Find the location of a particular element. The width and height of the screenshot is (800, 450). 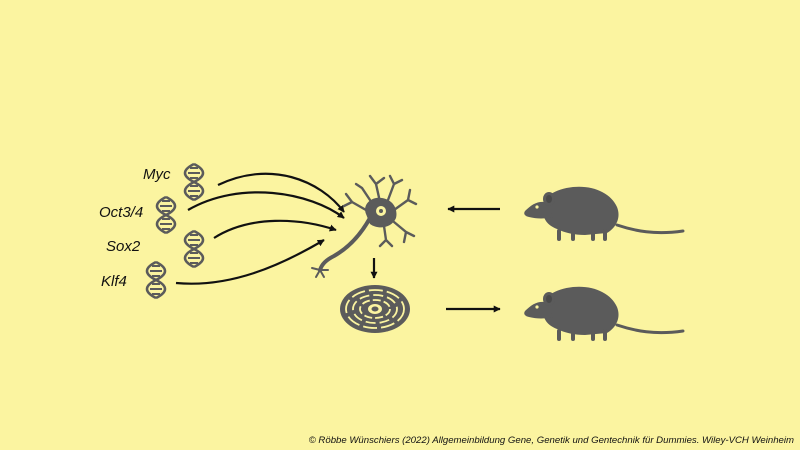

neuron-cell-icon is located at coordinates (364, 226).